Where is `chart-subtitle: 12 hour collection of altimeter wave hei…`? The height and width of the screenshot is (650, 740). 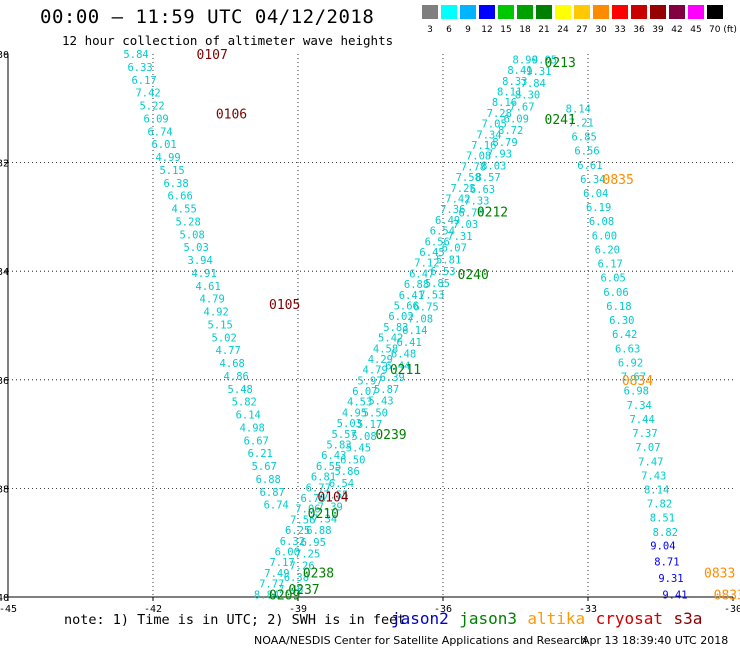 chart-subtitle: 12 hour collection of altimeter wave hei… is located at coordinates (228, 40).